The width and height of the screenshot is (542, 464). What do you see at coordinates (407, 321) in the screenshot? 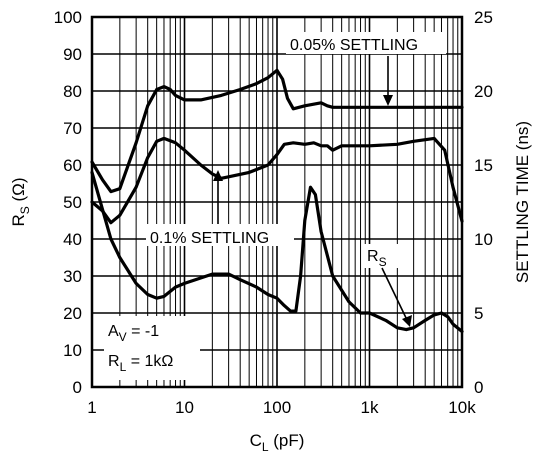
I see `arrow-rs-head` at bounding box center [407, 321].